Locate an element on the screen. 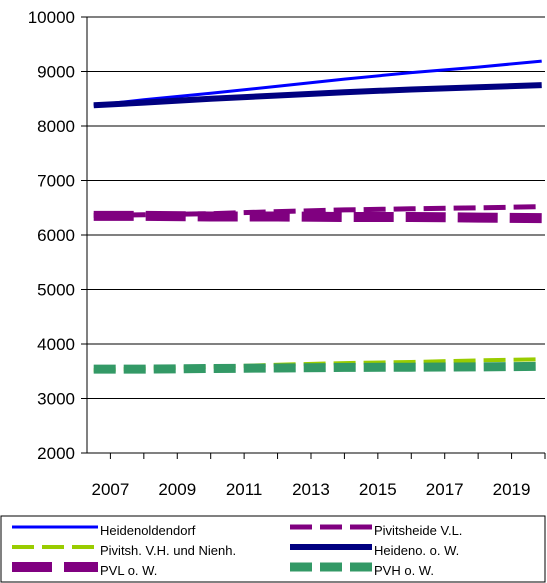  y-tick-label-10000: 10000 is located at coordinates (51, 17).